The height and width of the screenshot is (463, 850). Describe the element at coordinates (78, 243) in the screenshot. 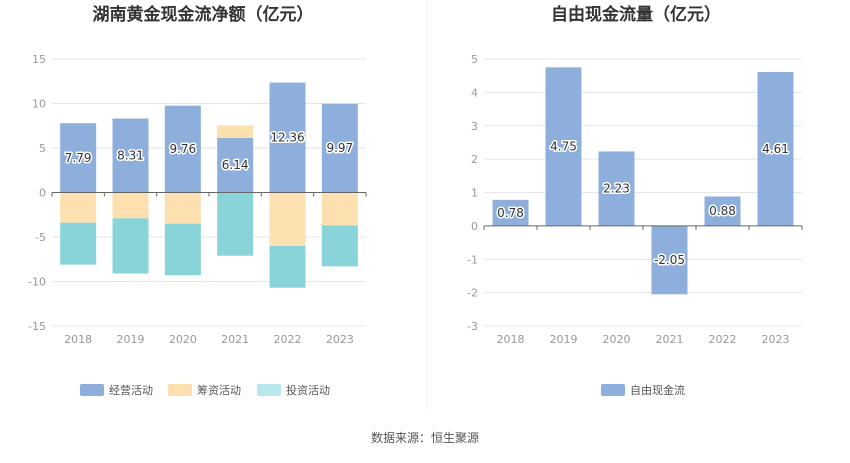

I see `bar-投资活动-2018` at that location.